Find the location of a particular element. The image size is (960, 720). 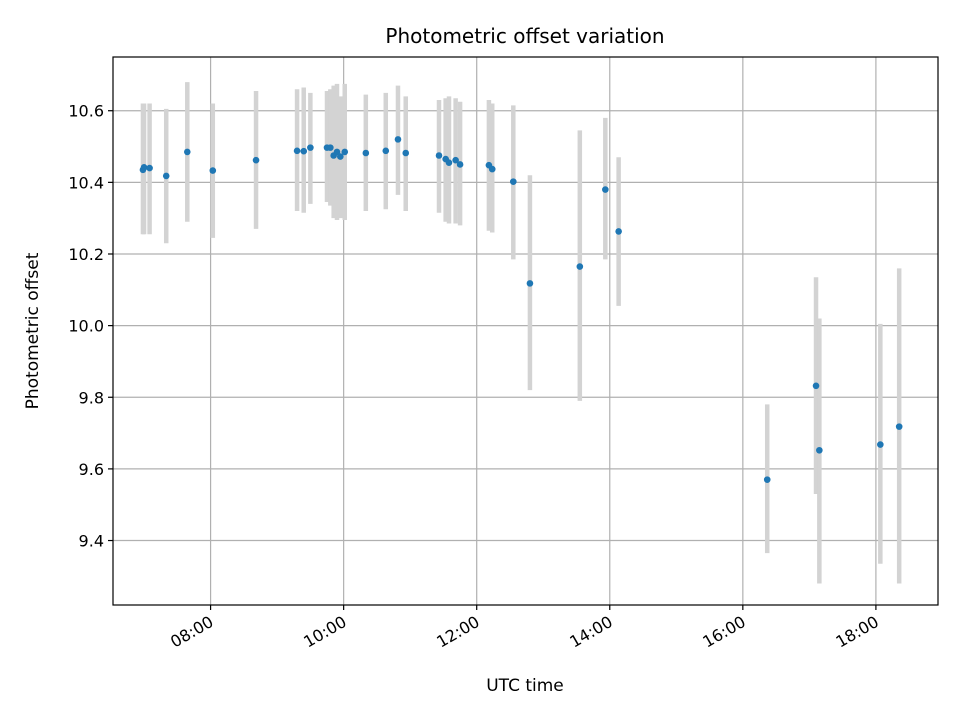

y-tick-label: 10.2 is located at coordinates (86, 254).